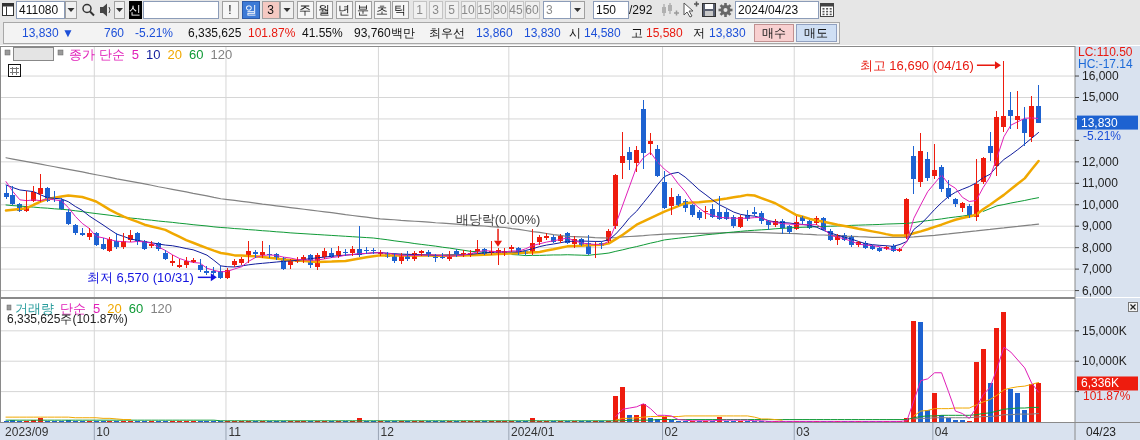  I want to click on chart-title: 거래량, so click(34, 308).